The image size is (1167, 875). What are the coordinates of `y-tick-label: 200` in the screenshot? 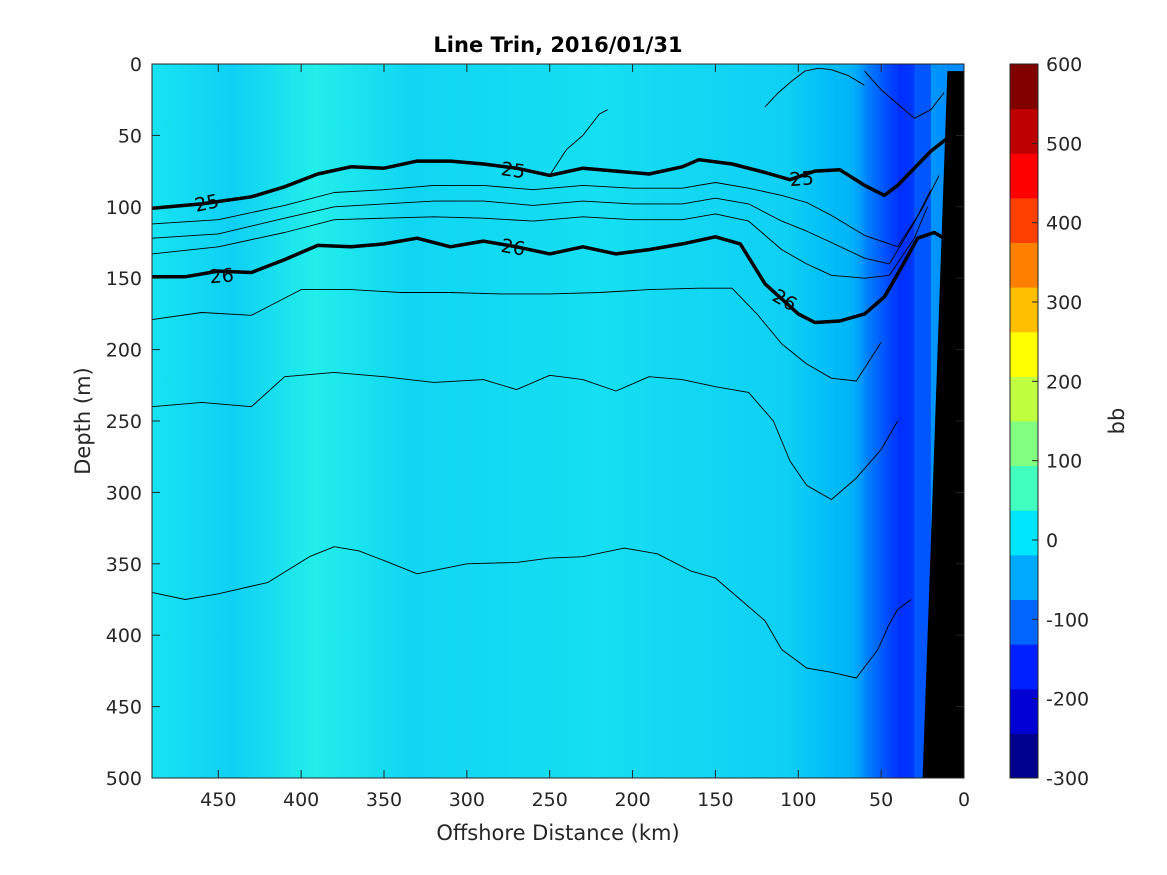 It's located at (124, 351).